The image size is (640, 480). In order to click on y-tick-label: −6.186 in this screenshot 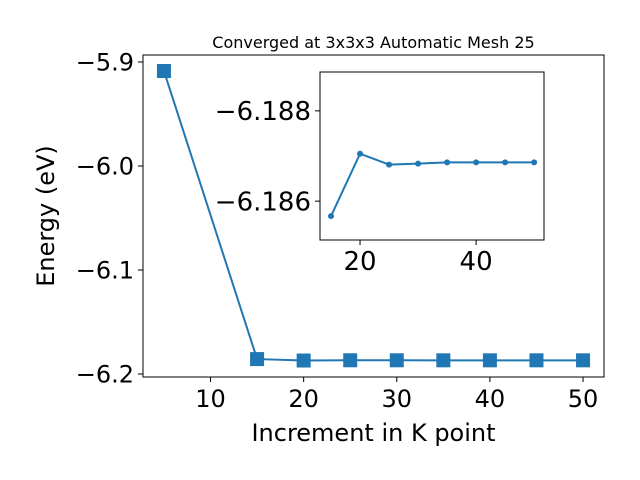, I will do `click(263, 203)`.